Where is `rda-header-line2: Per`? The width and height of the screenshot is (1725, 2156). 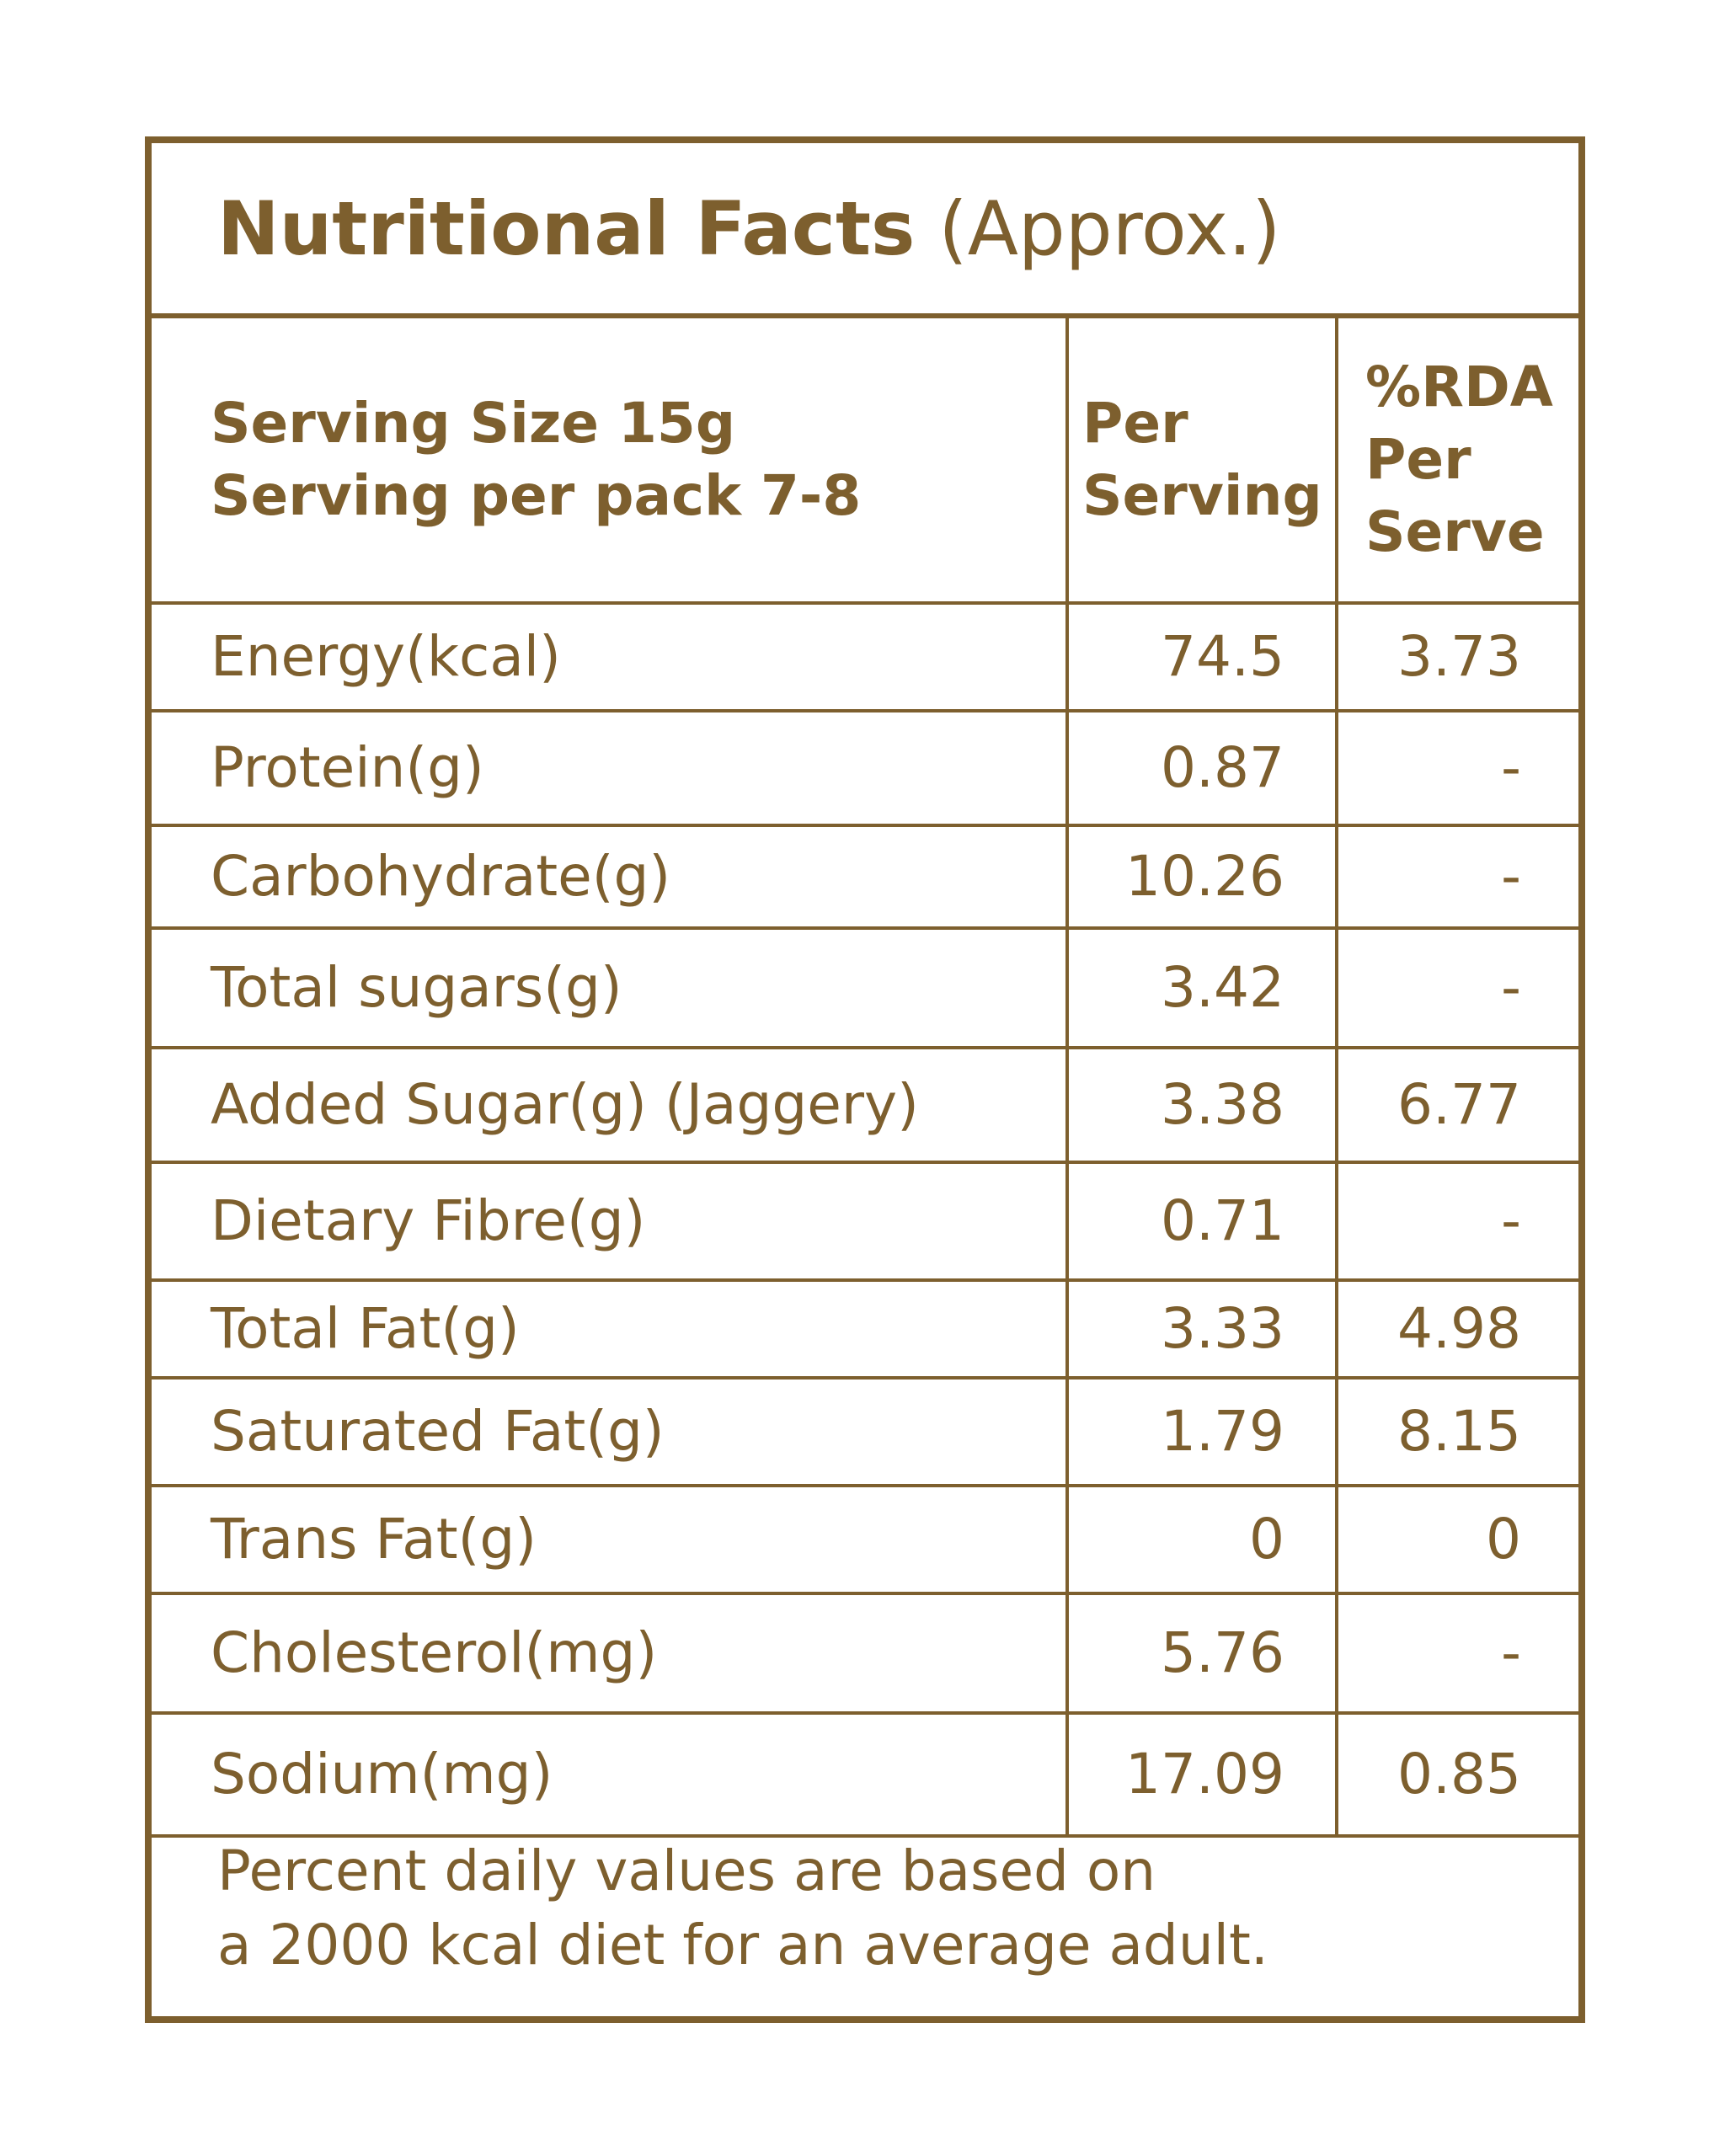
rda-header-line2: Per is located at coordinates (1418, 459).